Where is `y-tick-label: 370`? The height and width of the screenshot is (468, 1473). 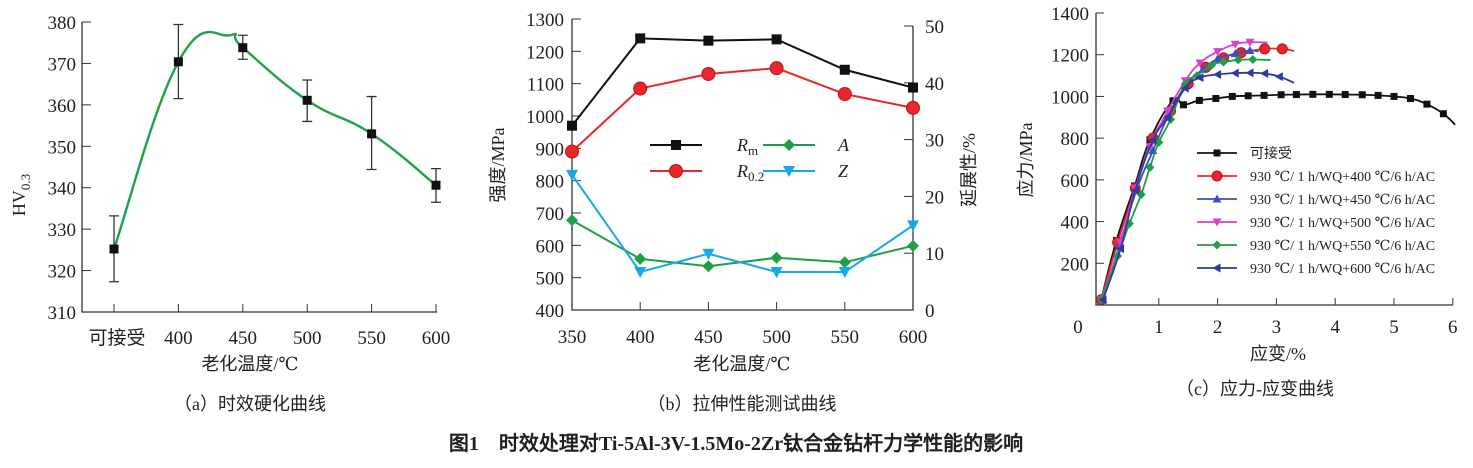 y-tick-label: 370 is located at coordinates (62, 64).